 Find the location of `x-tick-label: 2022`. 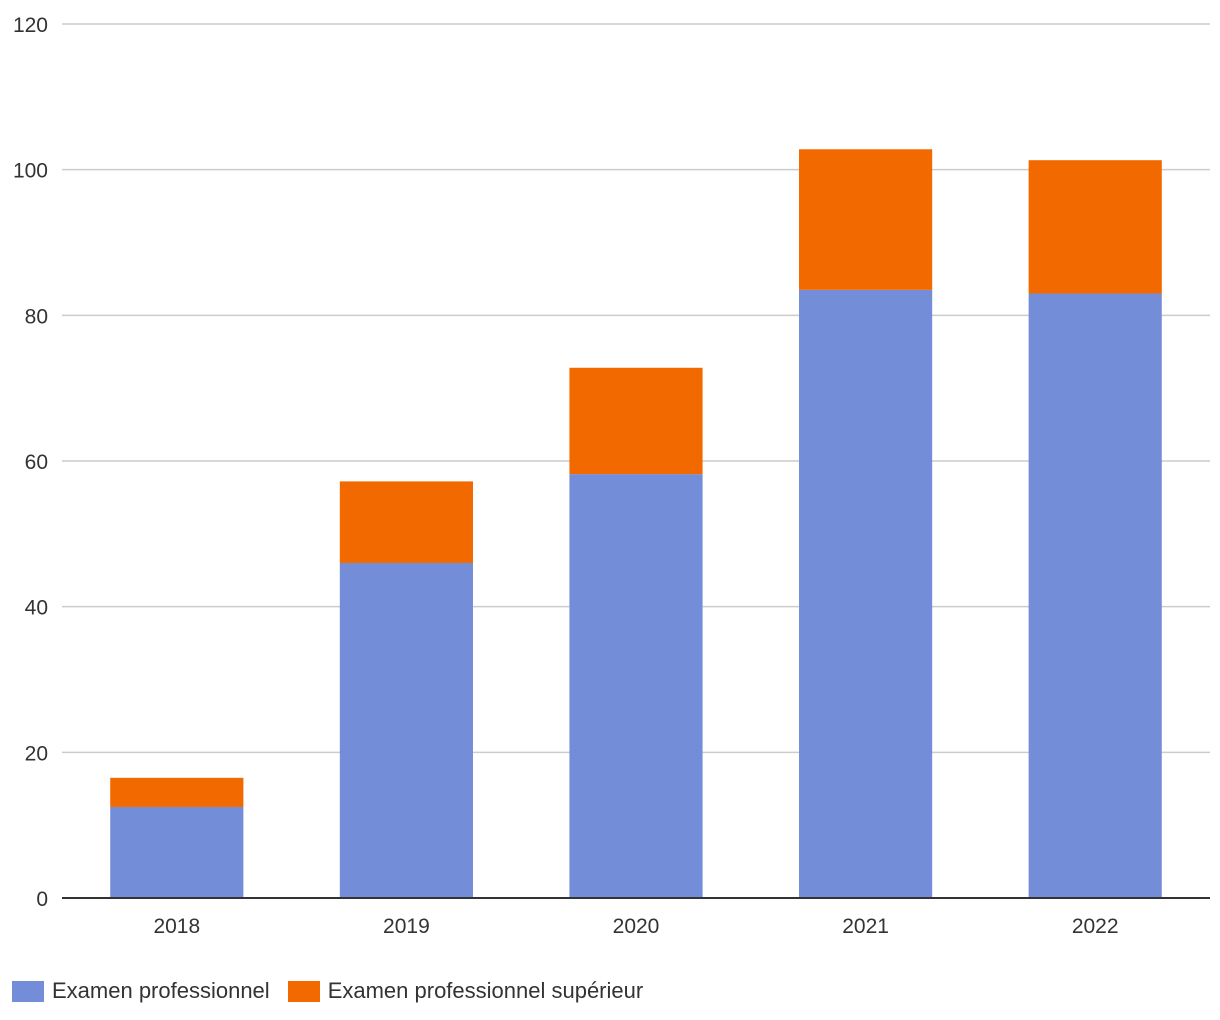

x-tick-label: 2022 is located at coordinates (1095, 926).